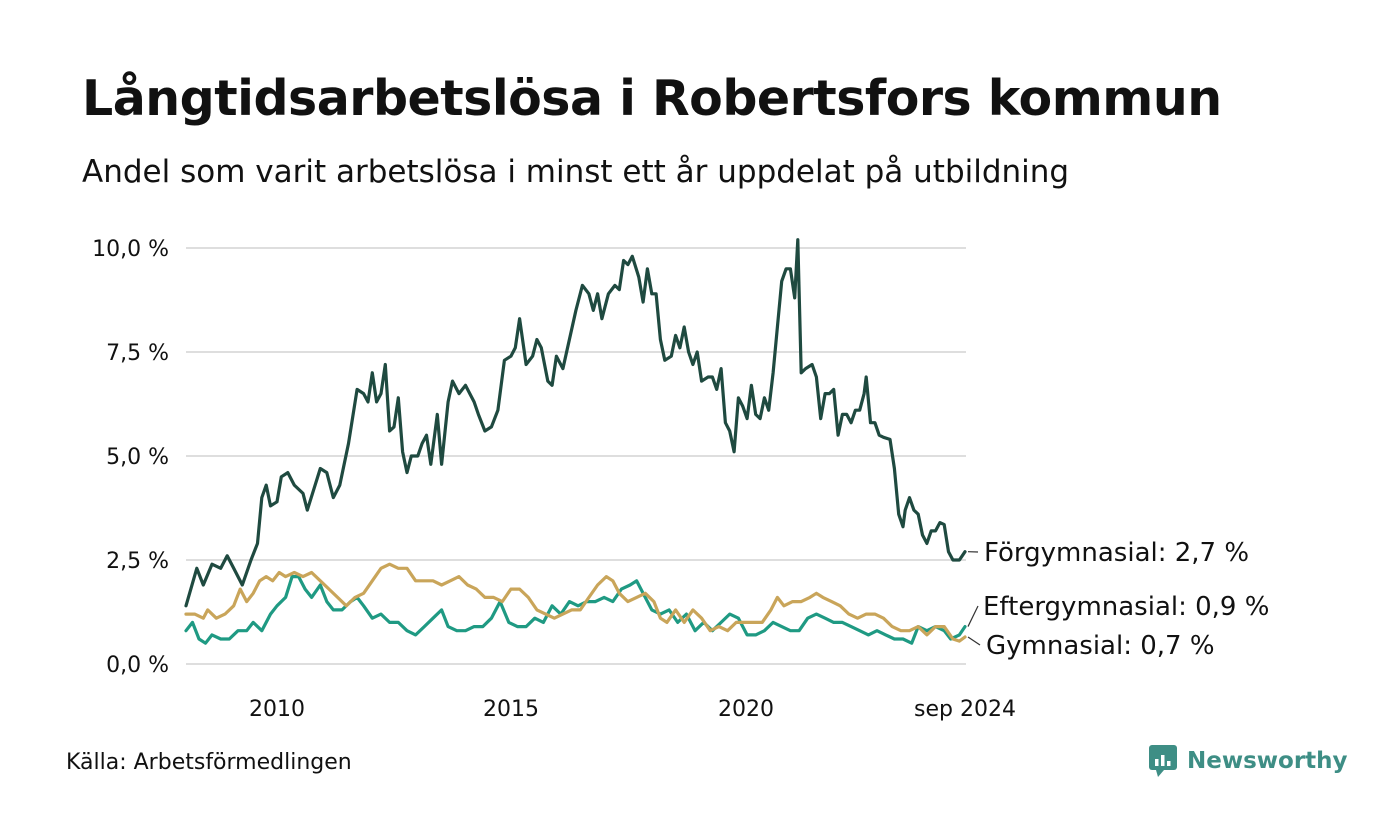 This screenshot has width=1400, height=840. I want to click on x-tick-label: 2020, so click(746, 709).